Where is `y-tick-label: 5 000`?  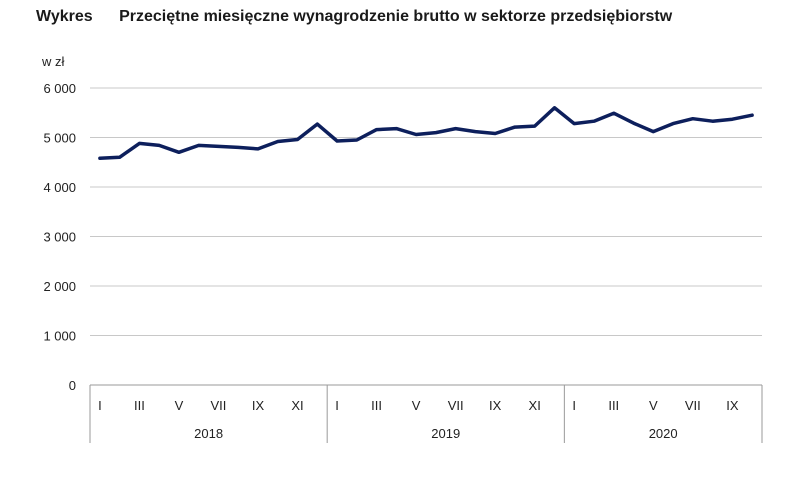
y-tick-label: 5 000 is located at coordinates (59, 138).